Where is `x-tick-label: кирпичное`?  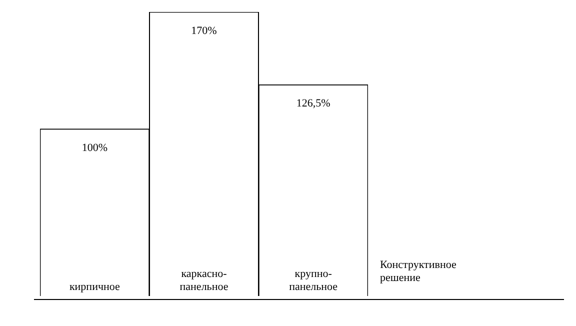 x-tick-label: кирпичное is located at coordinates (94, 287).